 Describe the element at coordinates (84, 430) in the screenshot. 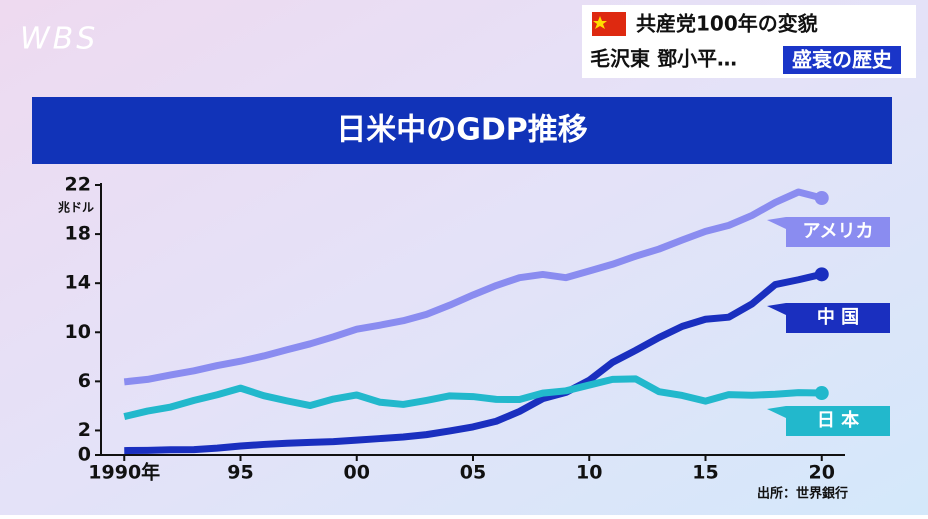

I see `y-tick-label: 2` at that location.